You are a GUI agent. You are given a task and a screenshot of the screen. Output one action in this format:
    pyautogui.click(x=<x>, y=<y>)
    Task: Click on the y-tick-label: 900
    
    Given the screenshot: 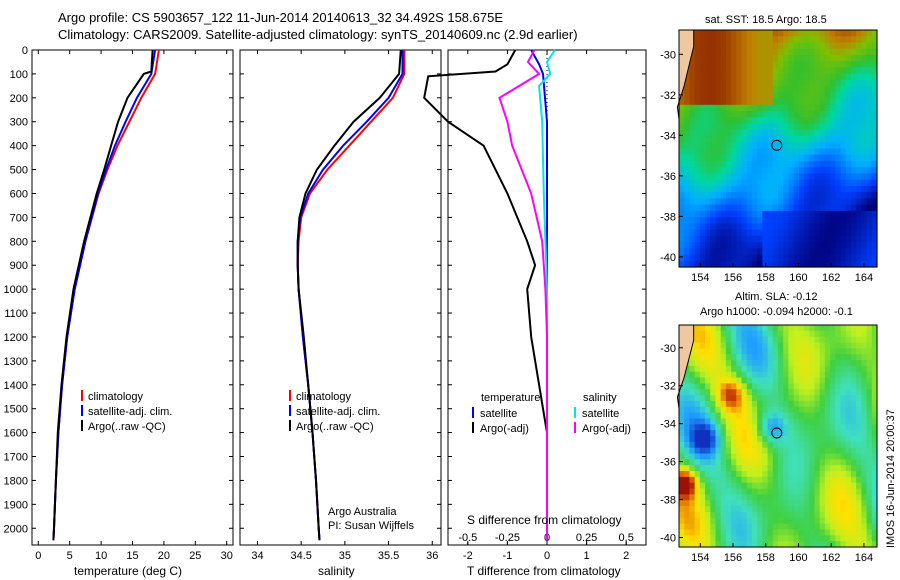 What is the action you would take?
    pyautogui.click(x=19, y=266)
    